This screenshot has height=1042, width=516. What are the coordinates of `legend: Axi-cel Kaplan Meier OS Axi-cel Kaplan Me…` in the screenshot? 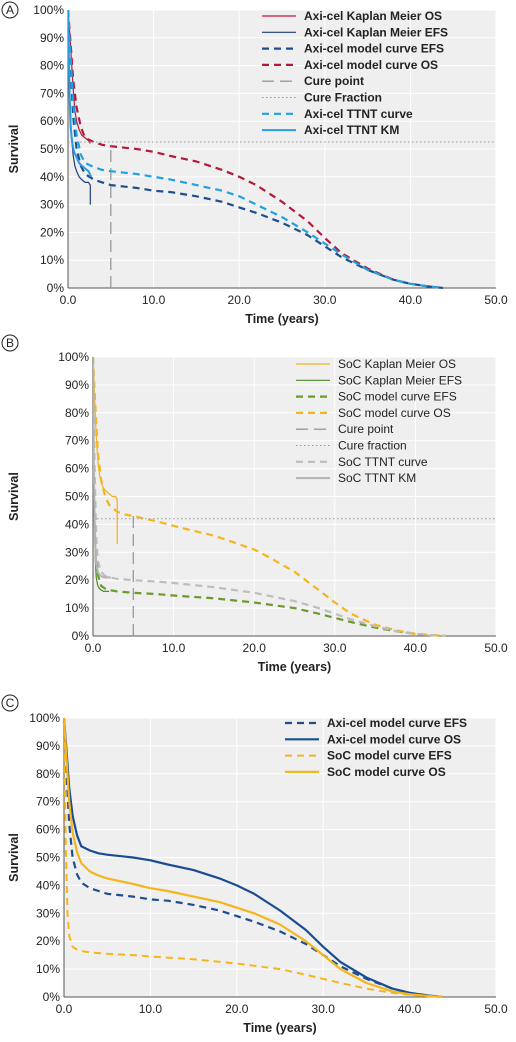 It's located at (355, 73).